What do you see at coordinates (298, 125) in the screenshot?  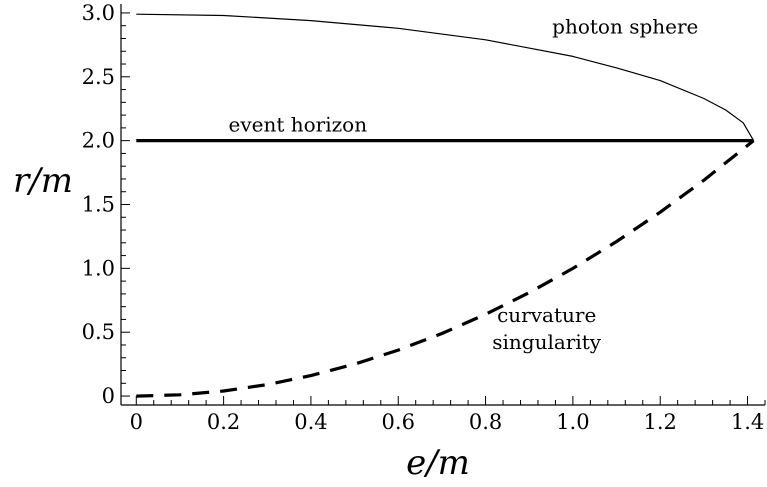 I see `chart-annotation: event horizon` at bounding box center [298, 125].